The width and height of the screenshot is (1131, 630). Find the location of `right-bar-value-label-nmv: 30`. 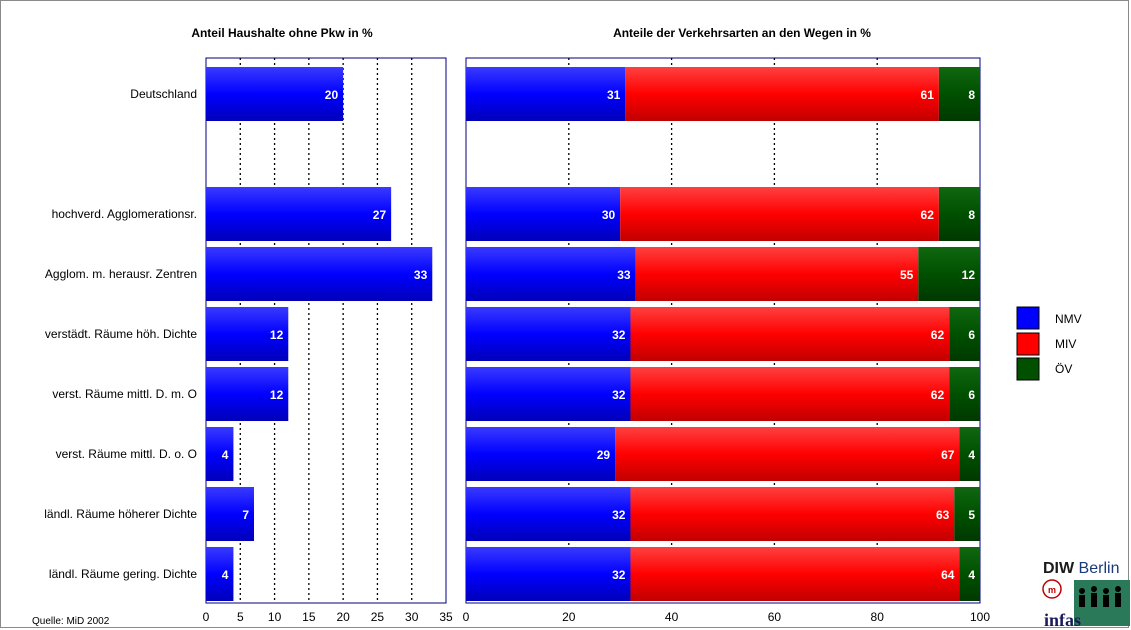

right-bar-value-label-nmv: 30 is located at coordinates (609, 215).